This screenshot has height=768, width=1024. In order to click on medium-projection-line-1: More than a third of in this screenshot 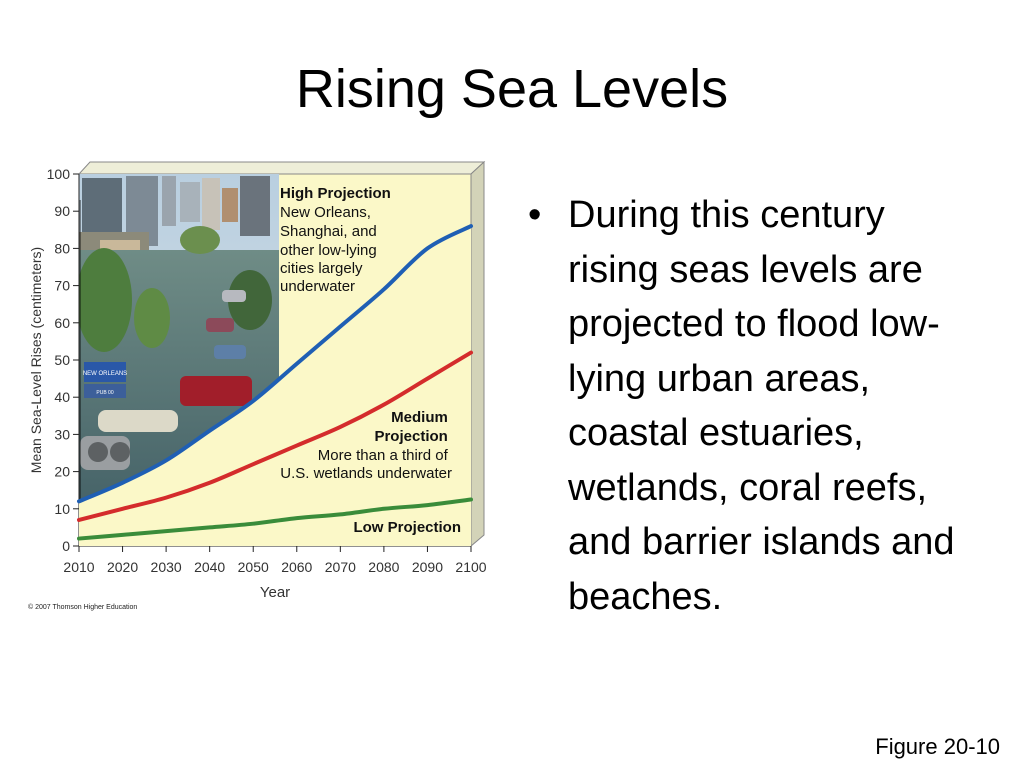, I will do `click(383, 455)`.